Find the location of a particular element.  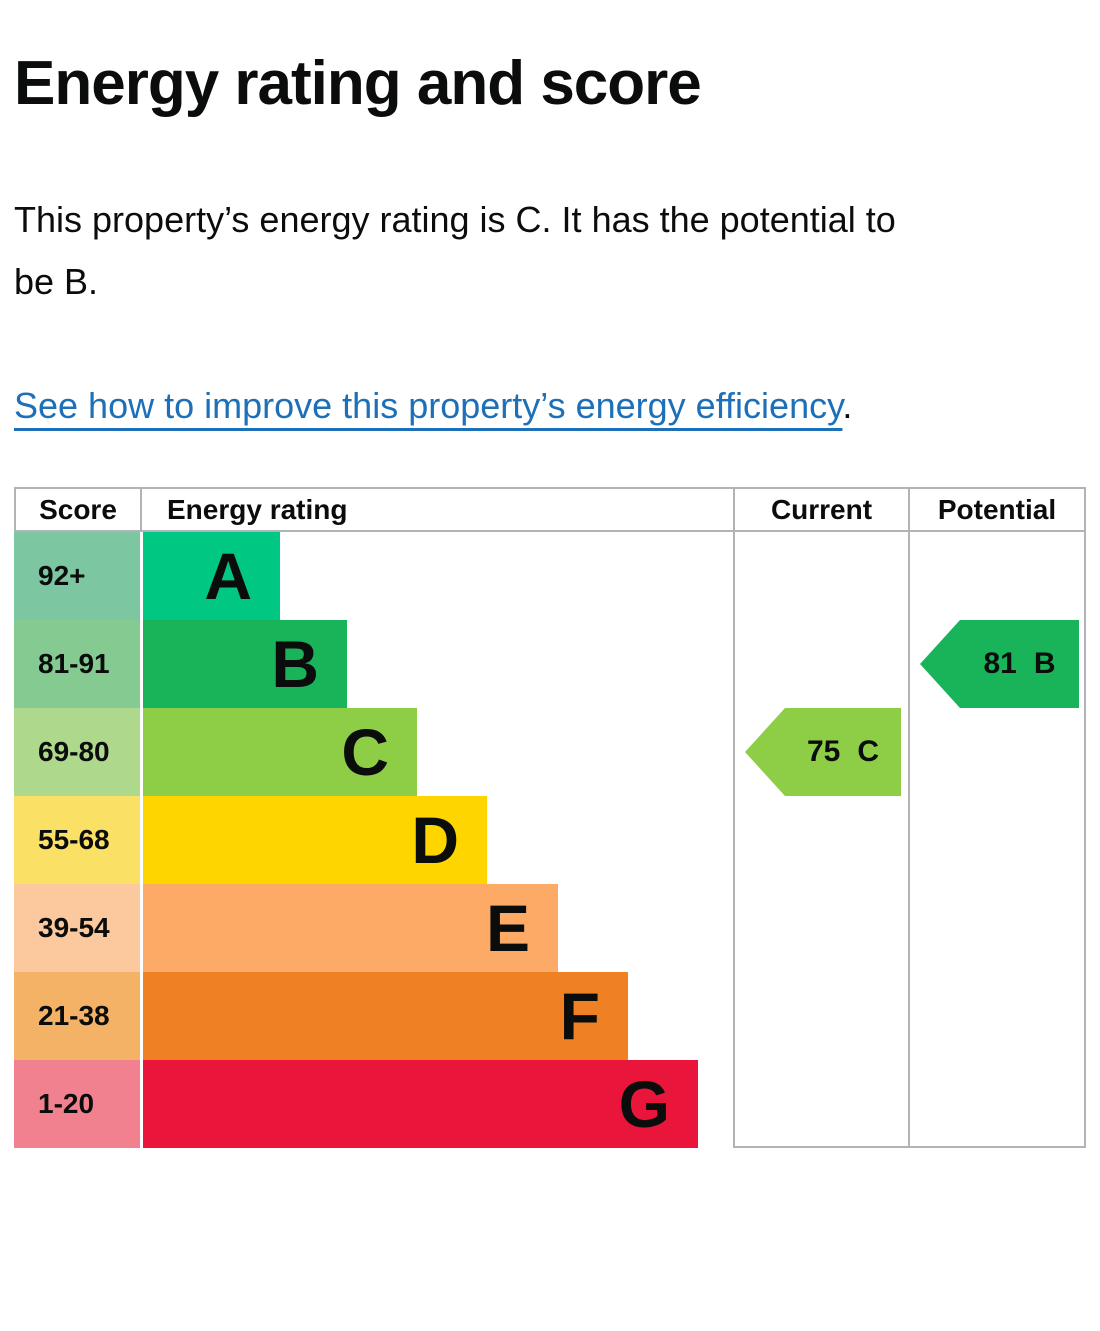

rating-cell-b: B is located at coordinates (436, 664).